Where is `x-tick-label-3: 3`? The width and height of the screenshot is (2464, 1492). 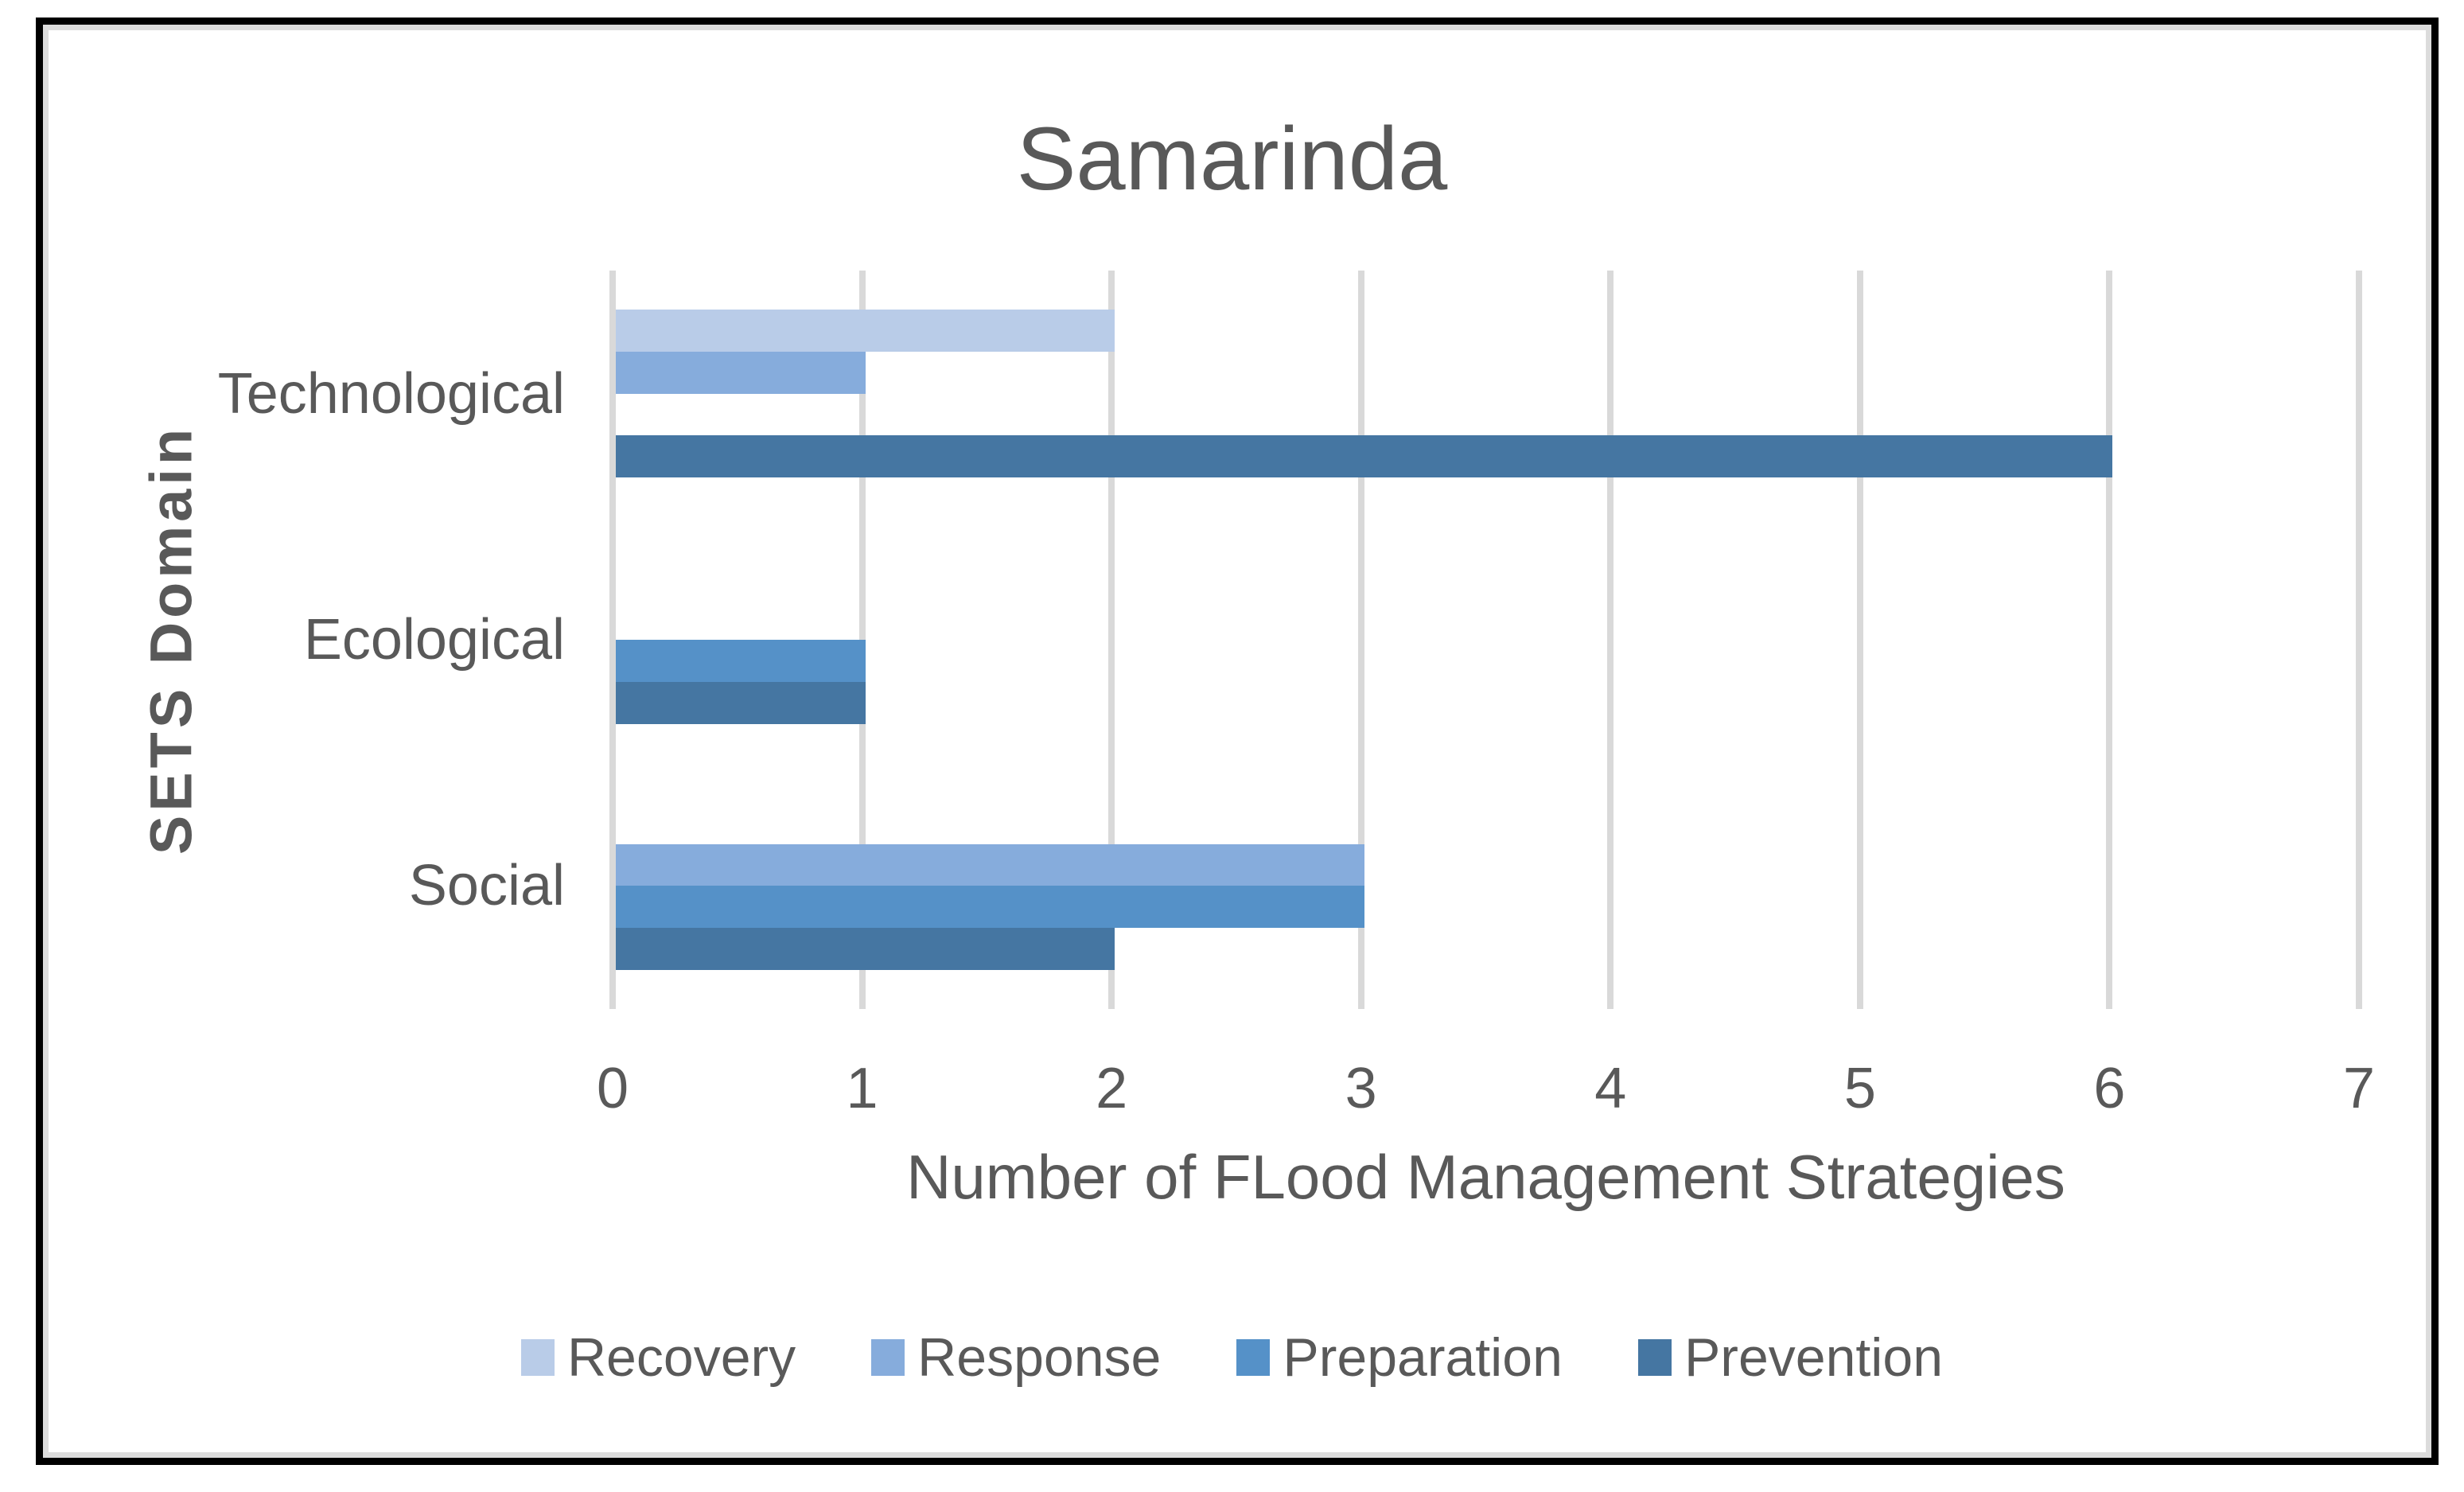 x-tick-label-3: 3 is located at coordinates (1361, 1088).